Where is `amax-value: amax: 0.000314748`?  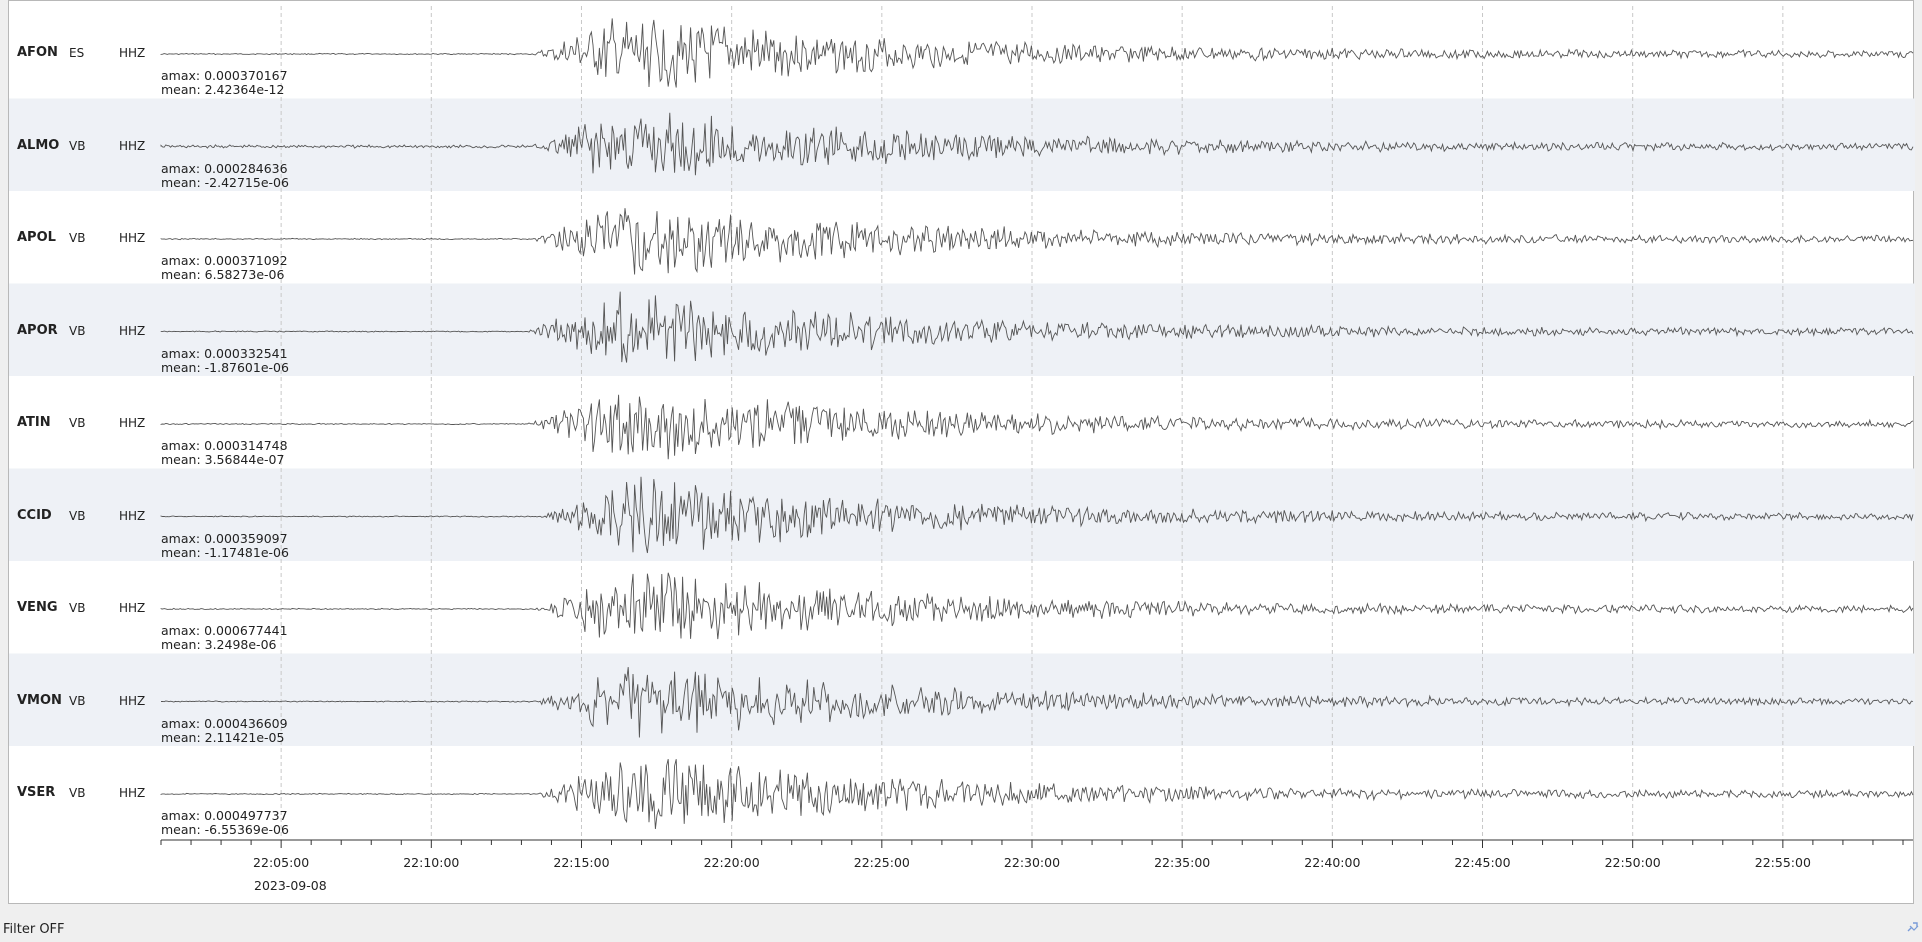
amax-value: amax: 0.000314748 is located at coordinates (224, 445).